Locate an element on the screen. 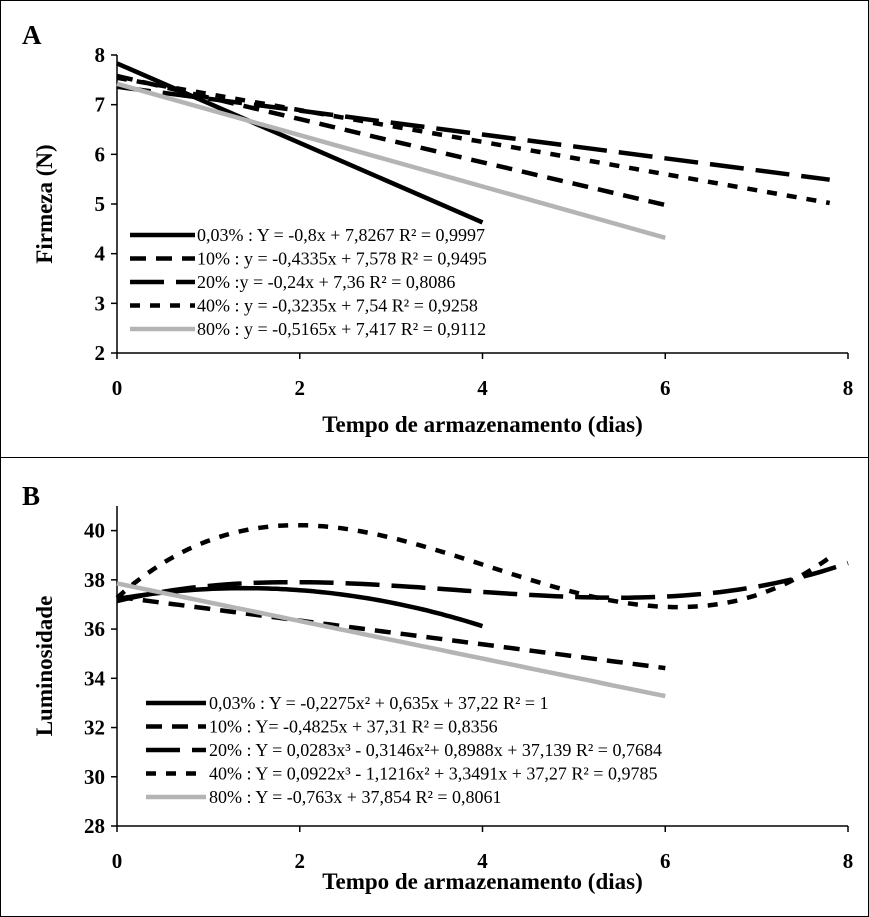 The height and width of the screenshot is (917, 869). legend-label-1: 0,03% : Y = -0,8x + 7,8267 R² = 0,9997 is located at coordinates (341, 235).